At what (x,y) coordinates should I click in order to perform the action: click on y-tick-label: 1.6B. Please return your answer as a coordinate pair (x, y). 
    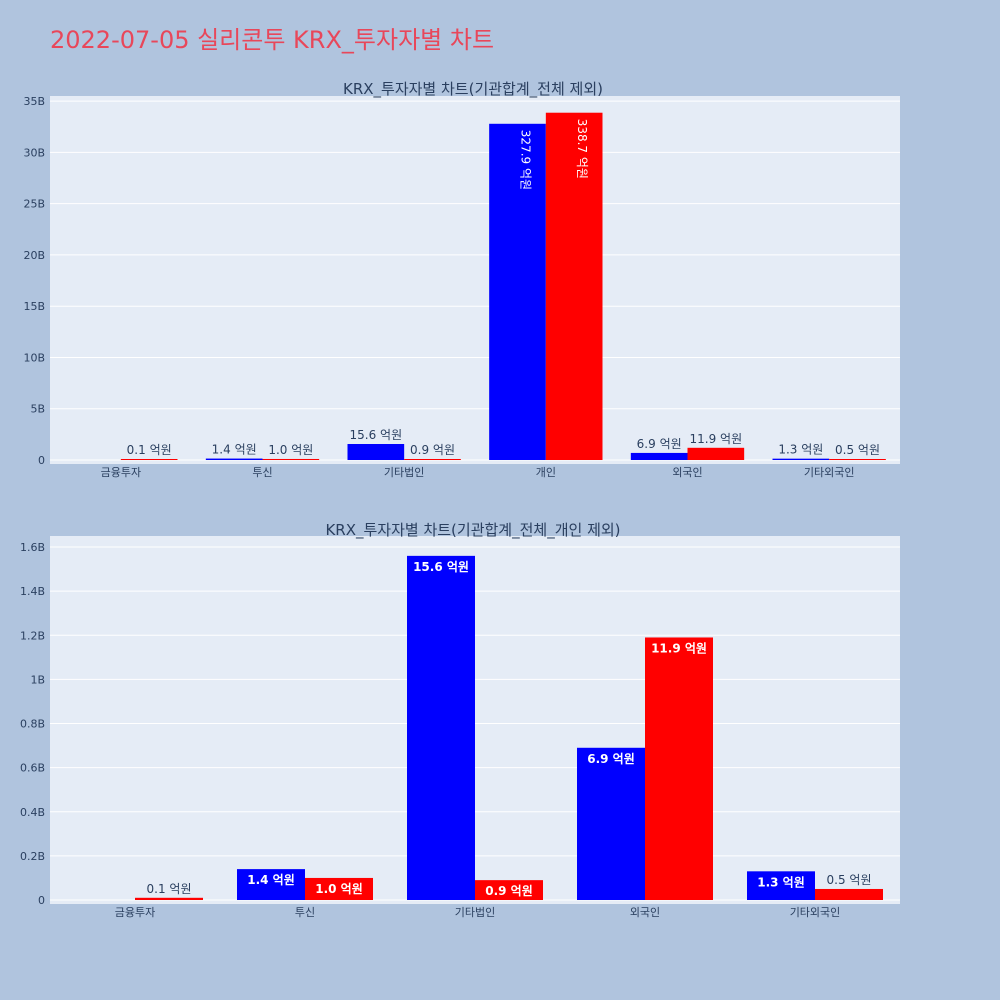
    Looking at the image, I should click on (32, 547).